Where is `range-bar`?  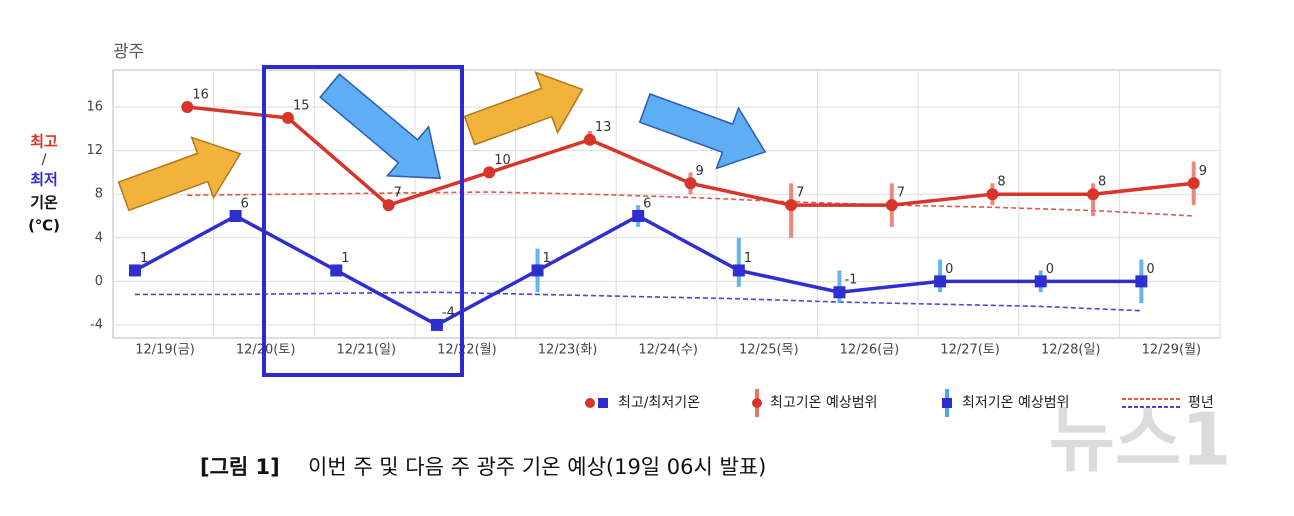 range-bar is located at coordinates (738, 262).